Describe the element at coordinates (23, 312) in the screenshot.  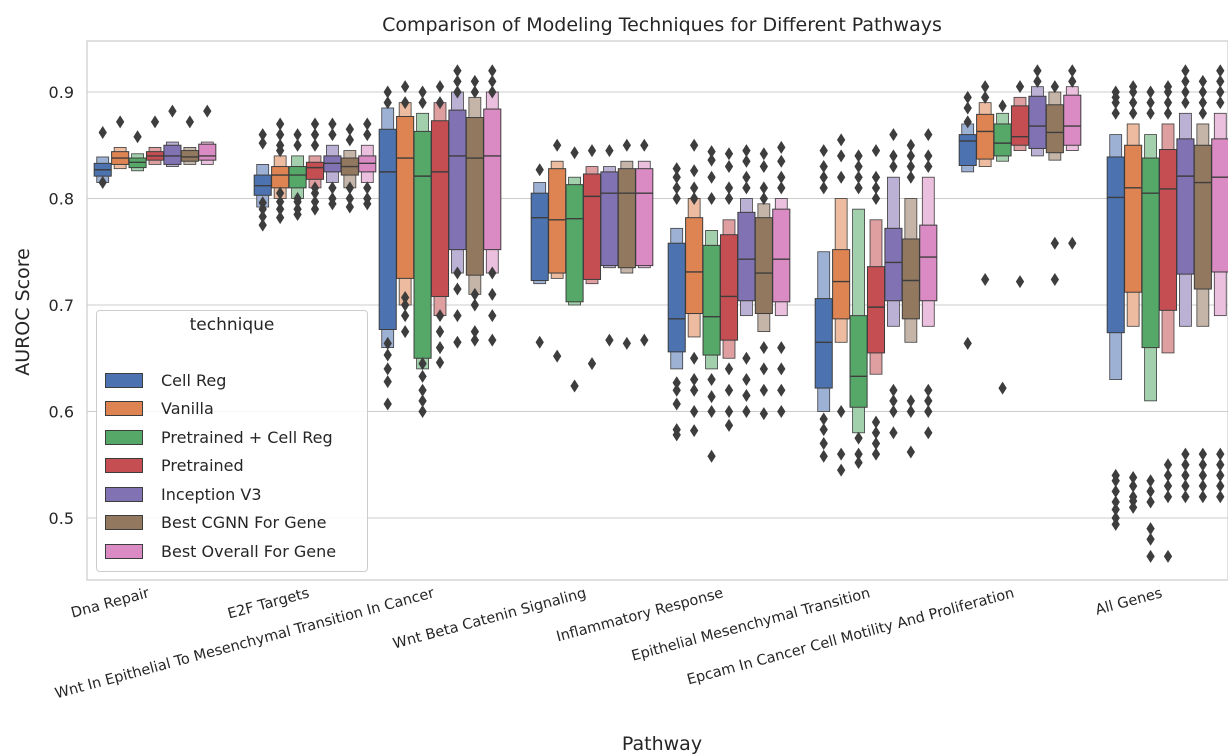
I see `y-axis-label: AUROC Score` at that location.